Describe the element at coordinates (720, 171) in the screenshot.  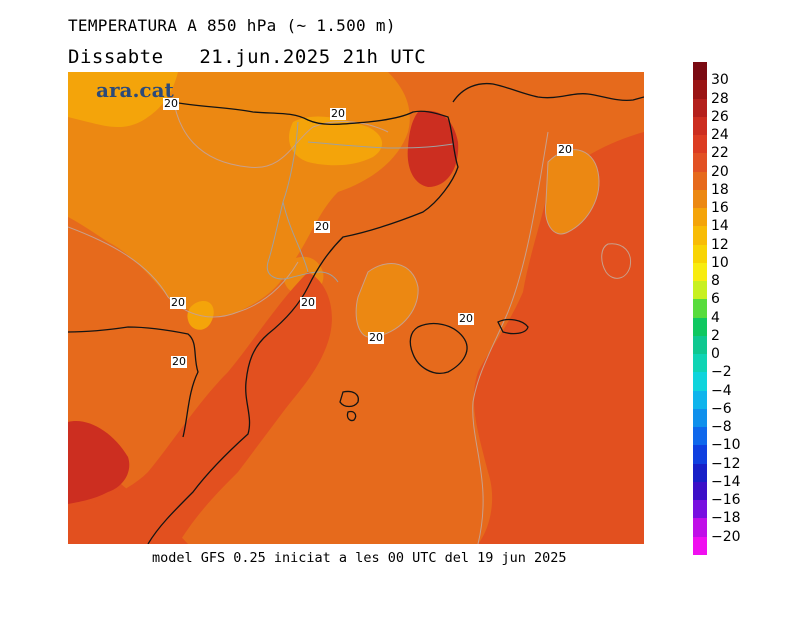
I see `legend-label: 20` at that location.